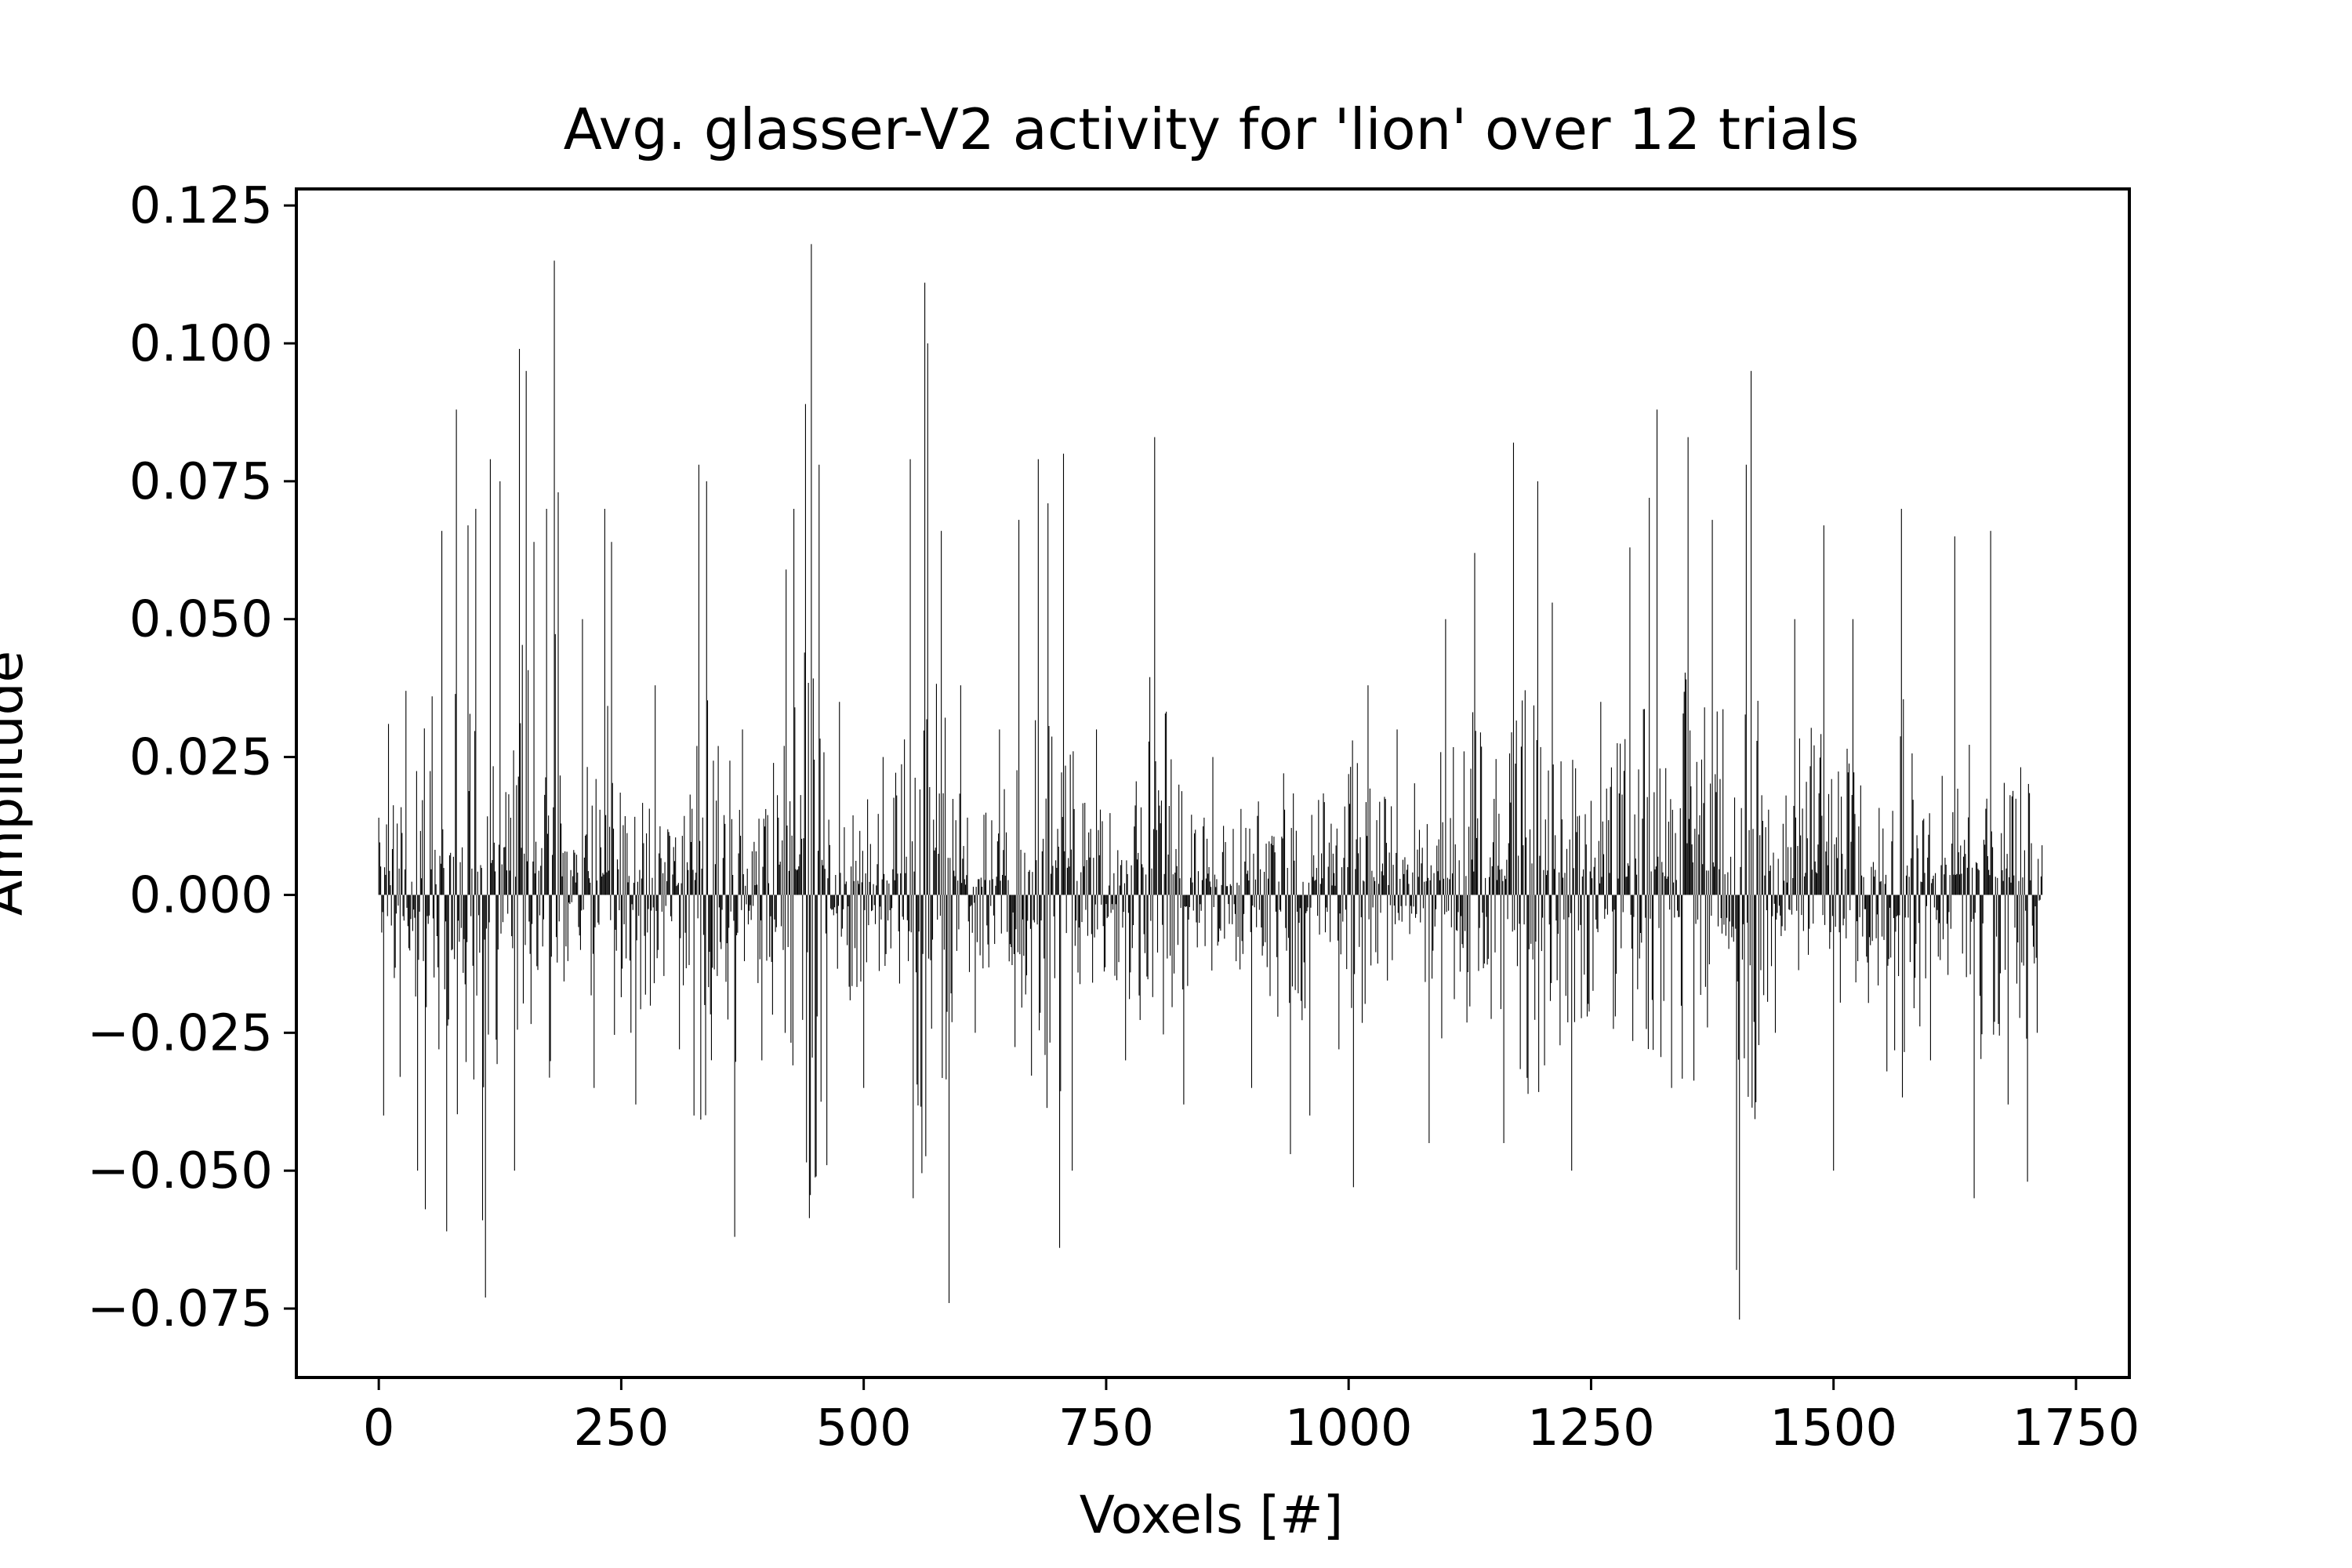 The height and width of the screenshot is (1568, 2352). I want to click on x-tick-label: 1000, so click(1349, 1428).